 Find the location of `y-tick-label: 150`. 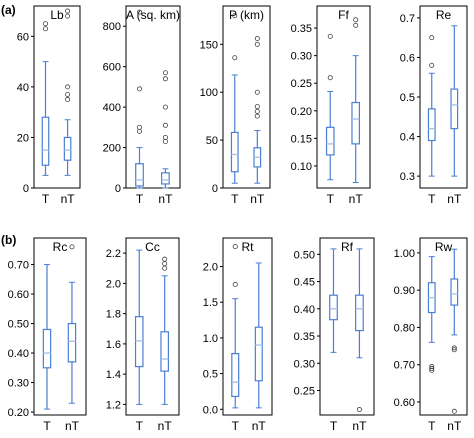

y-tick-label: 150 is located at coordinates (209, 45).